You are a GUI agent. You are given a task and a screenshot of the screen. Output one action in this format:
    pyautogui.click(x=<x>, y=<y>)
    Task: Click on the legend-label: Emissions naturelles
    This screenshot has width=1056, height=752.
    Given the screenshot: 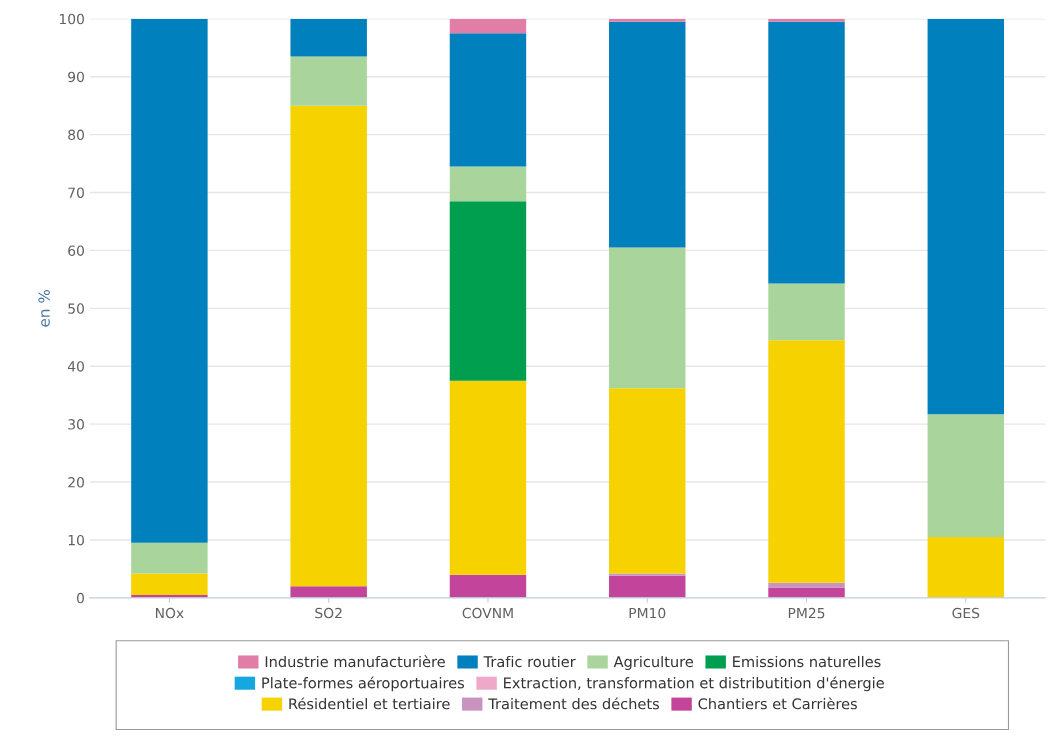 What is the action you would take?
    pyautogui.click(x=807, y=661)
    